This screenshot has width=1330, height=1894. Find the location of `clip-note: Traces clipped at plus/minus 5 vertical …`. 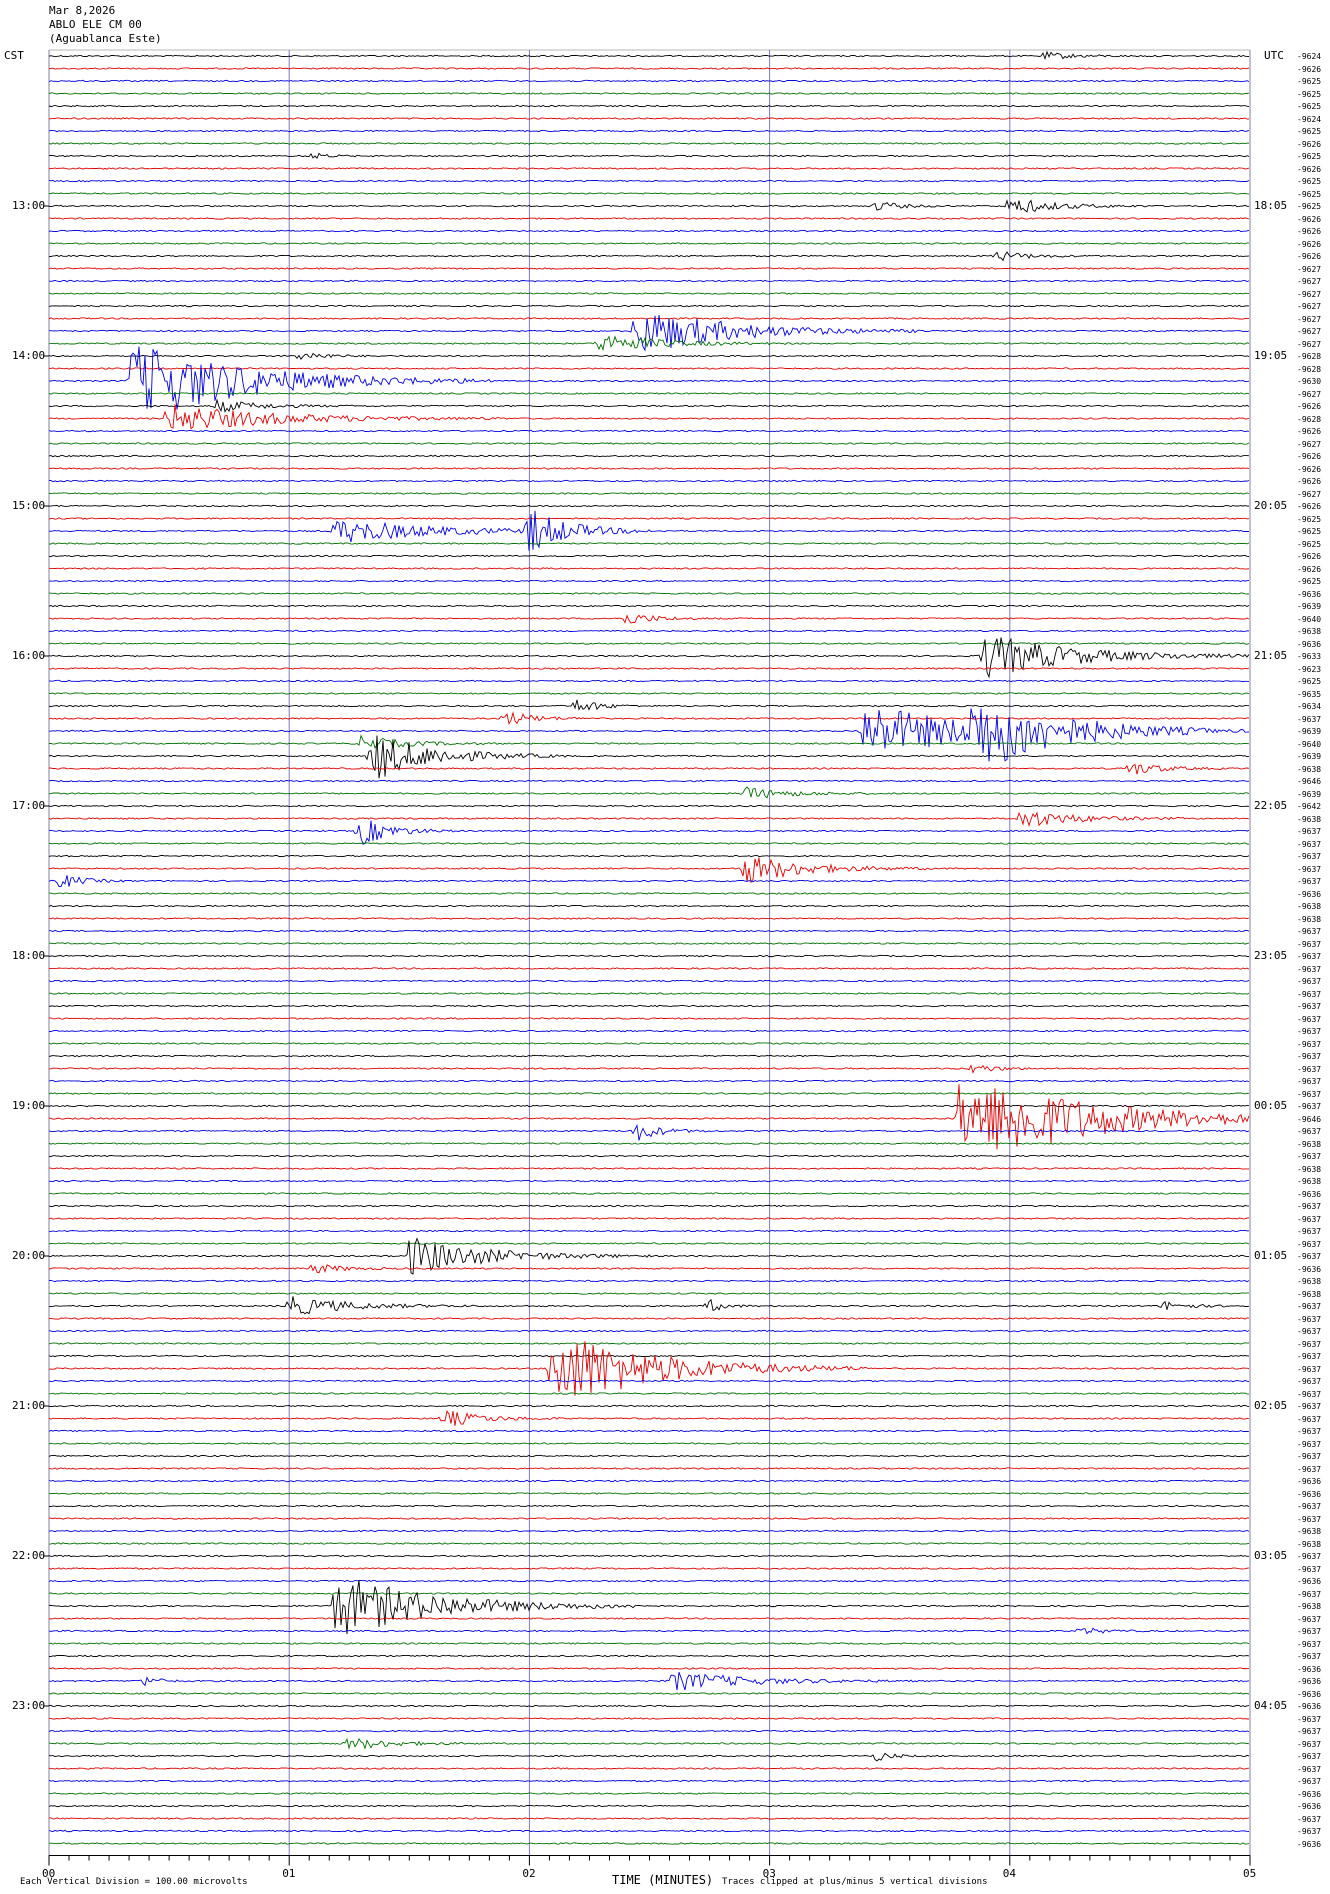

clip-note: Traces clipped at plus/minus 5 vertical … is located at coordinates (855, 1882).